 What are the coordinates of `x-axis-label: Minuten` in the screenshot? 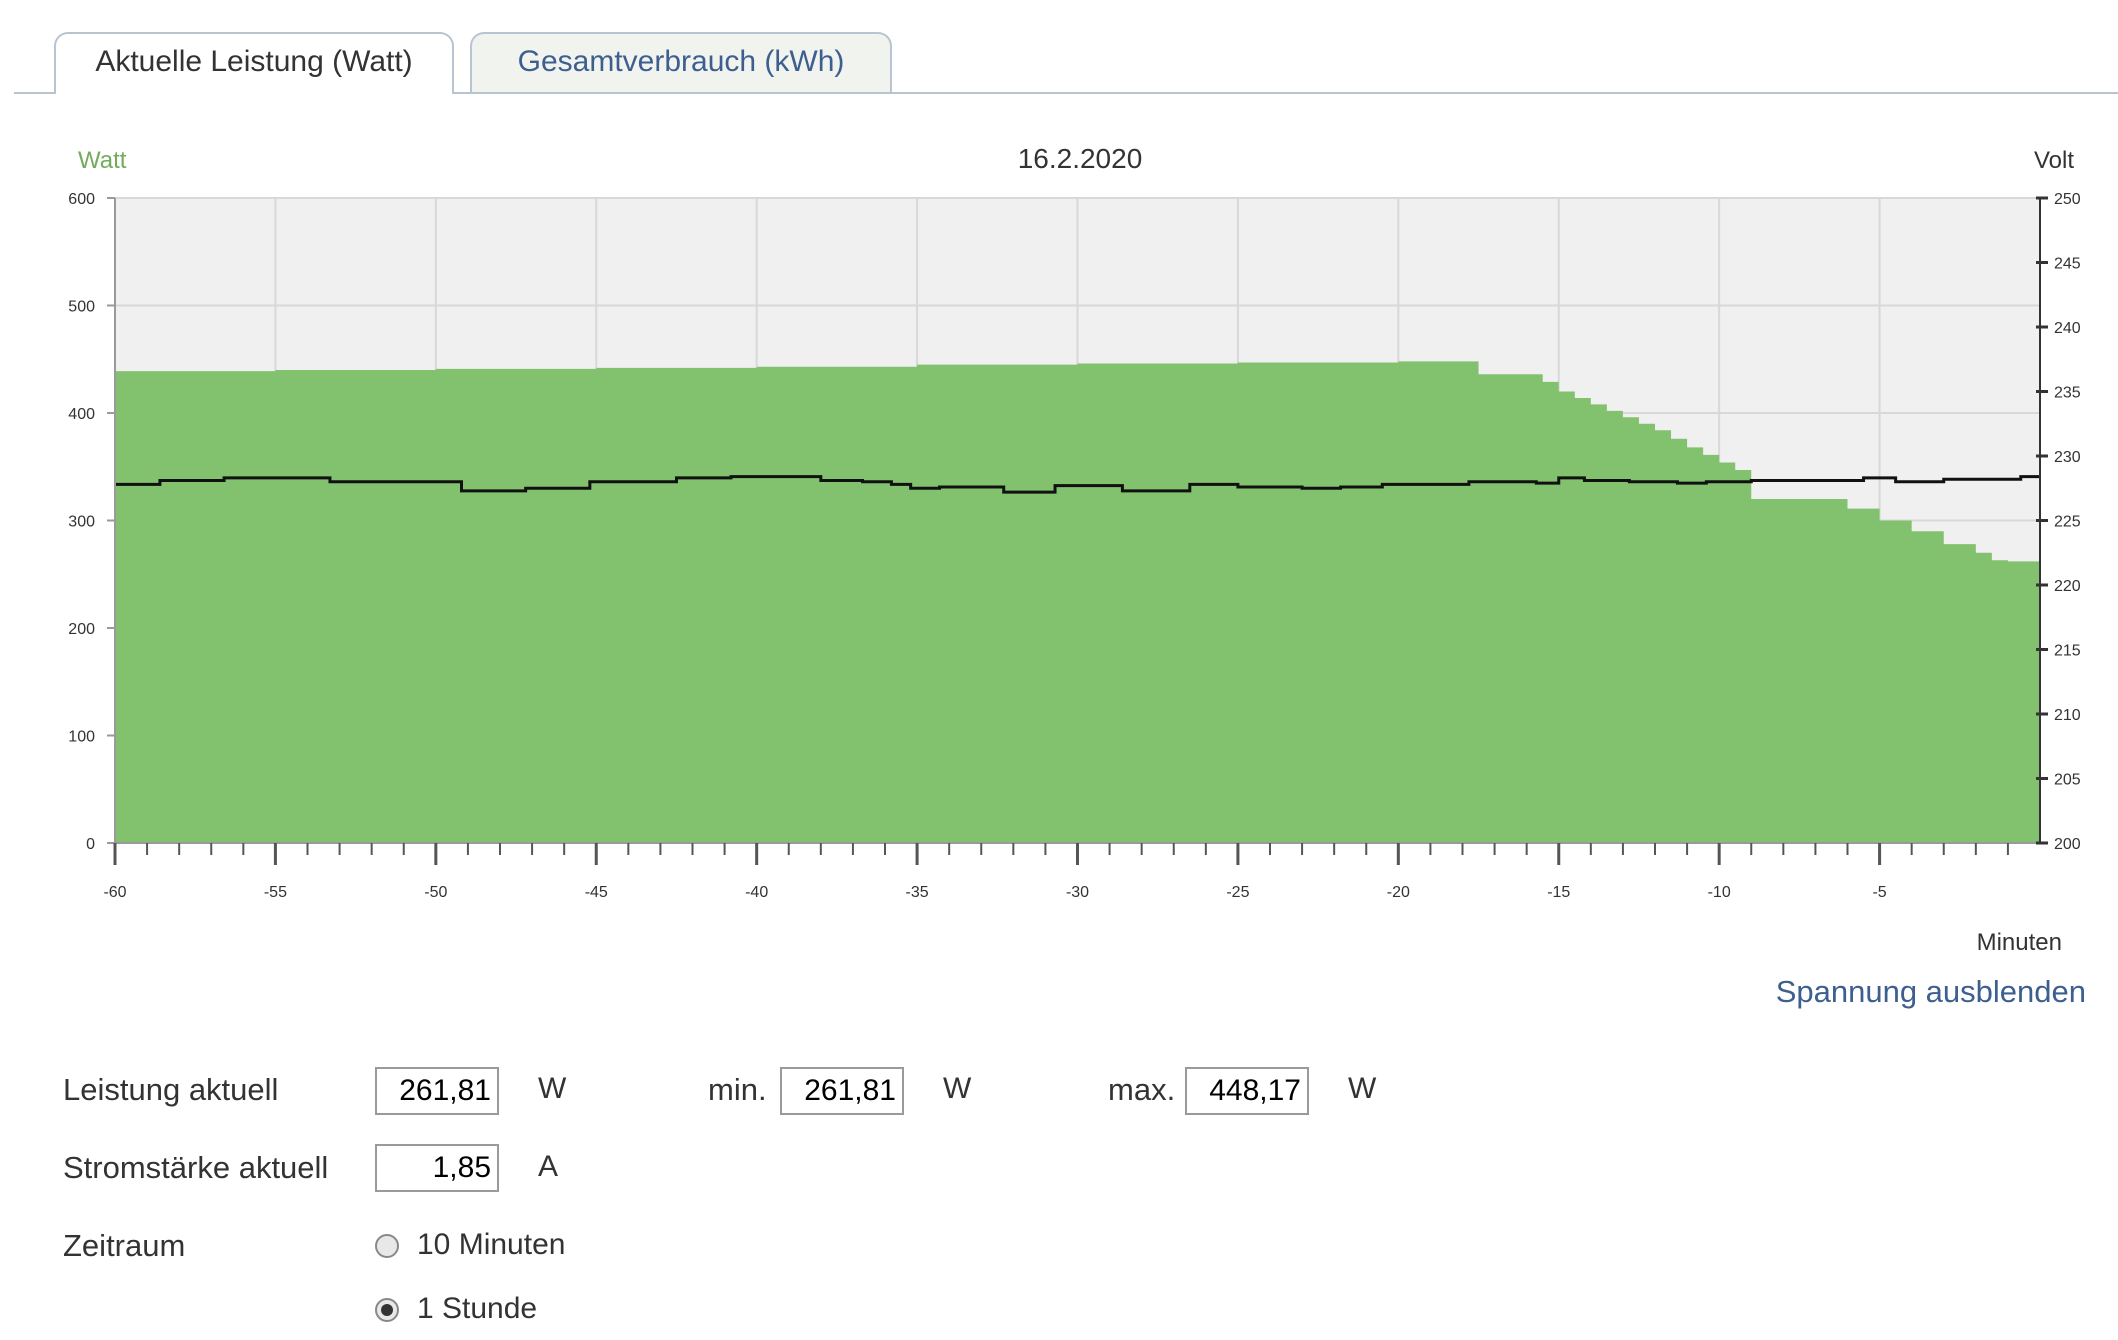 It's located at (2019, 942).